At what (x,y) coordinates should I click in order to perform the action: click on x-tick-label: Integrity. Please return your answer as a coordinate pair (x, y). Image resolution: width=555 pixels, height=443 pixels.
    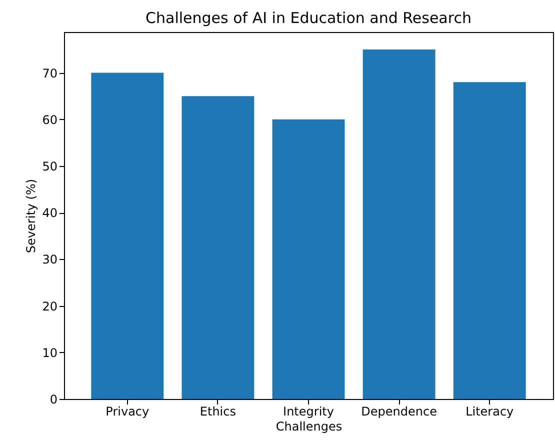
    Looking at the image, I should click on (308, 411).